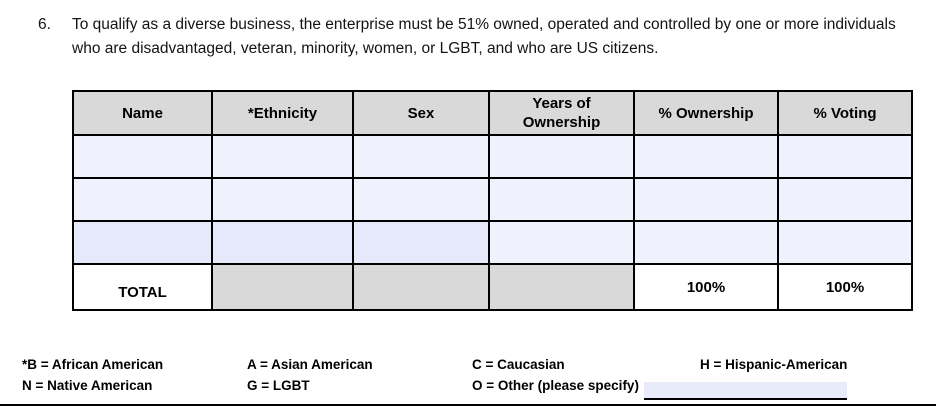  What do you see at coordinates (142, 199) in the screenshot?
I see `name-field-row2` at bounding box center [142, 199].